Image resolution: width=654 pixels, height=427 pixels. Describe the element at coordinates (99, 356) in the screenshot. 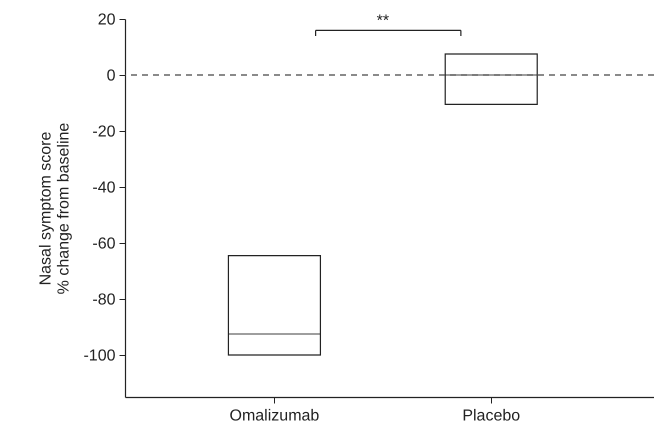

I see `y-tick-label: -100` at that location.